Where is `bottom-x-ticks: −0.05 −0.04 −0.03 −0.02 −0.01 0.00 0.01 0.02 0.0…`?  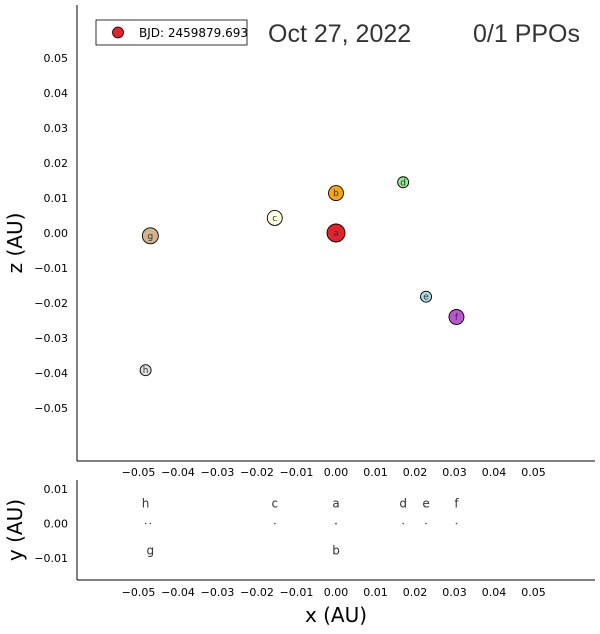 bottom-x-ticks: −0.05 −0.04 −0.03 −0.02 −0.01 0.00 0.01 0.02 0.0… is located at coordinates (334, 592).